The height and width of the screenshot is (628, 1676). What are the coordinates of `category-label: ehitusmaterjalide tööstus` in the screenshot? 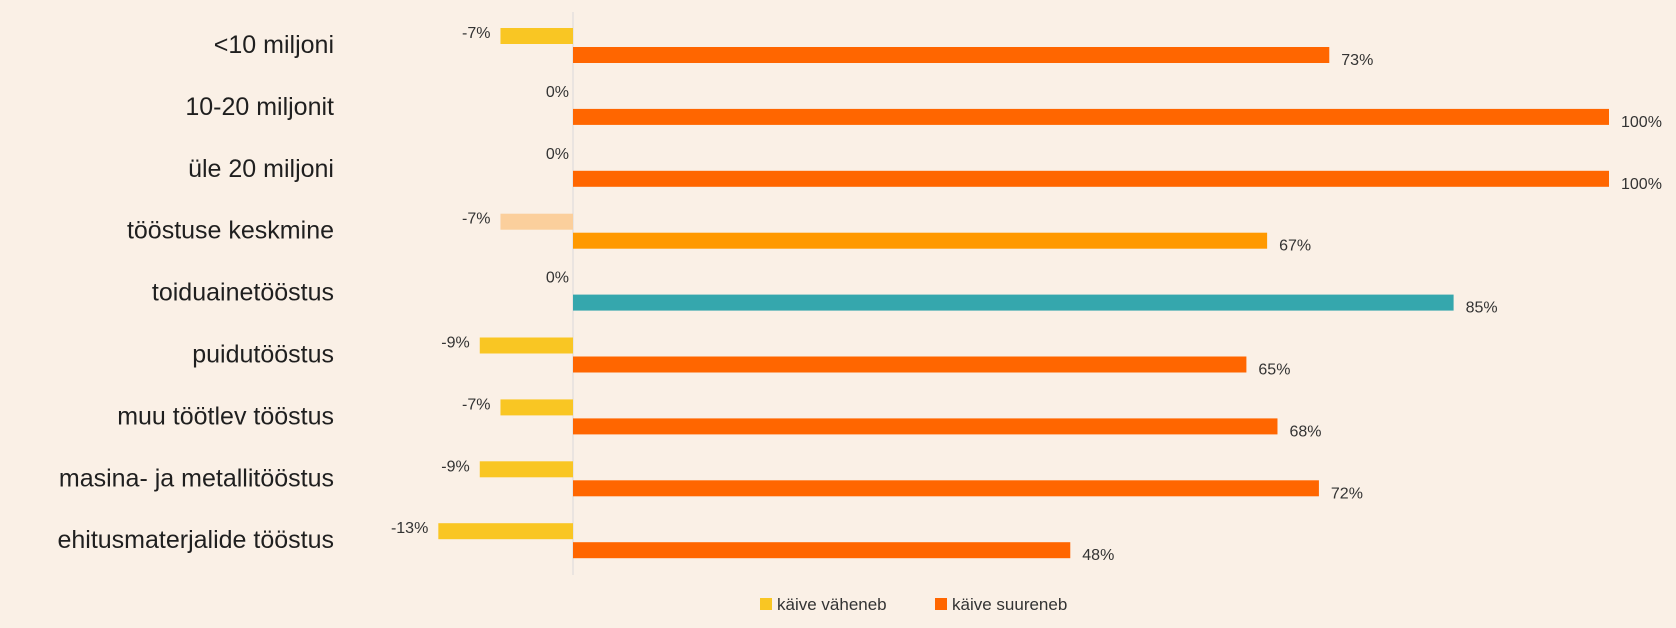 It's located at (195, 540).